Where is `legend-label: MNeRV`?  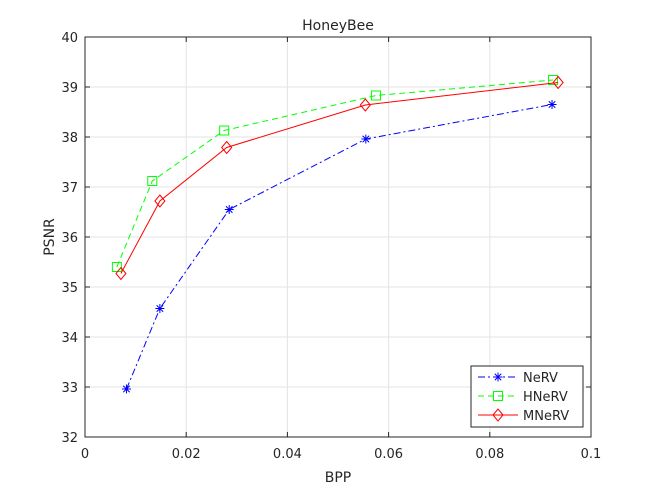 legend-label: MNeRV is located at coordinates (546, 416).